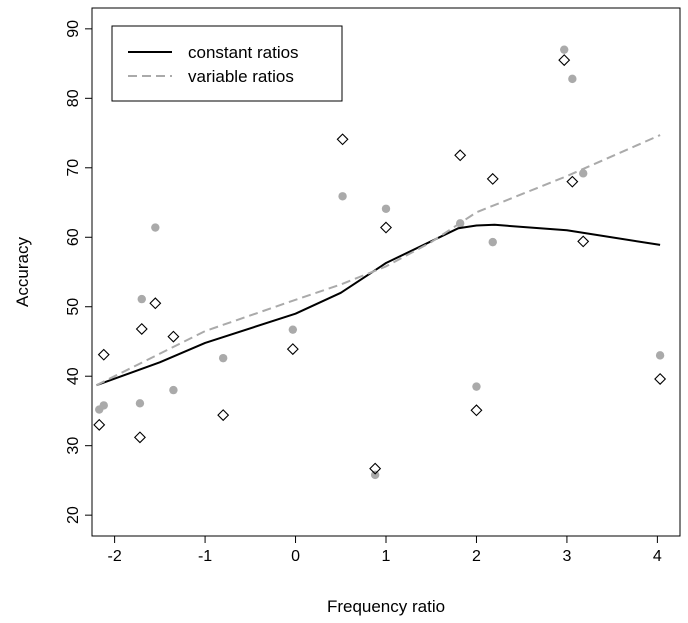 This screenshot has width=688, height=623. What do you see at coordinates (241, 76) in the screenshot?
I see `legend-label-variable: variable ratios` at bounding box center [241, 76].